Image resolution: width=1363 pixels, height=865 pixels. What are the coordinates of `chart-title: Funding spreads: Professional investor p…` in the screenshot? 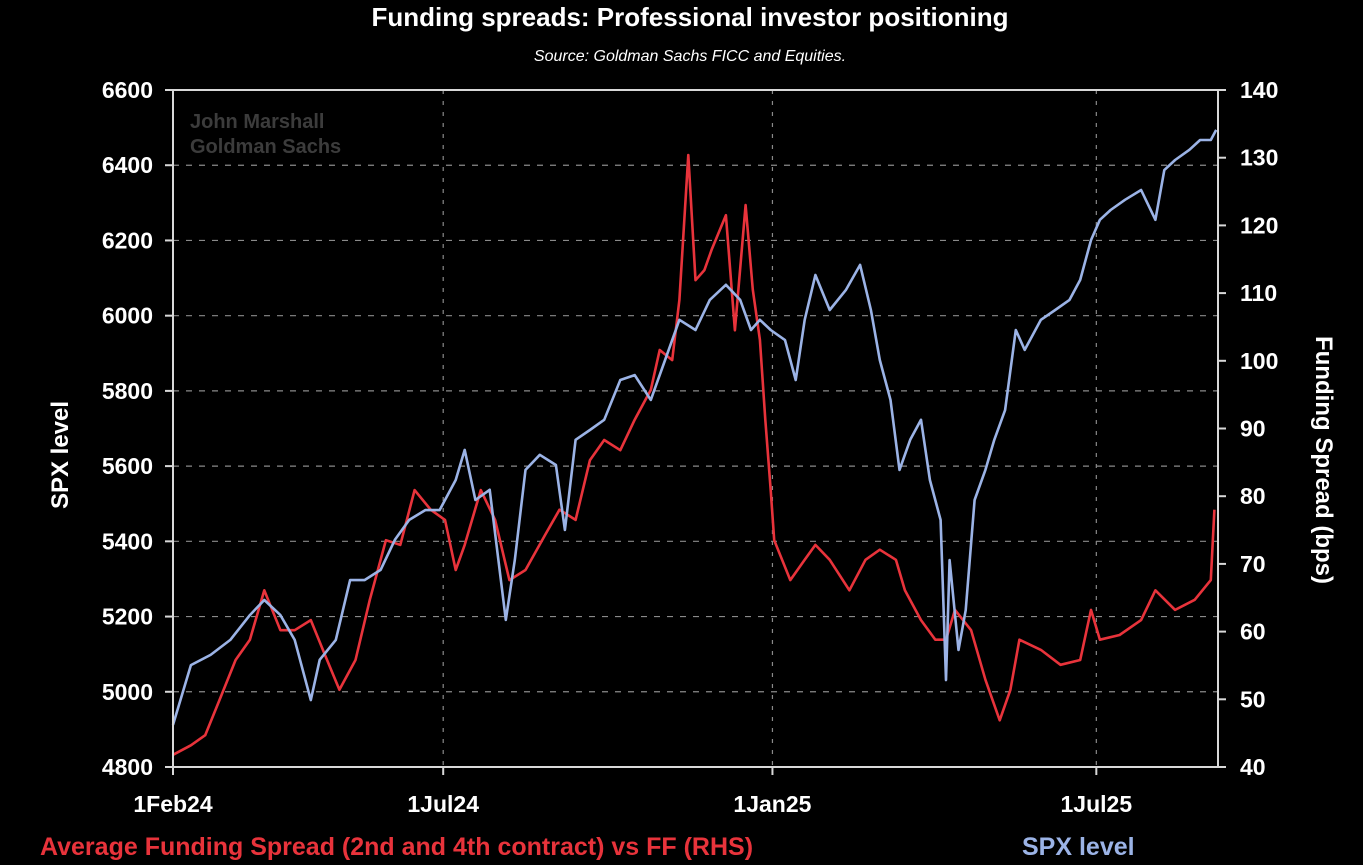 It's located at (689, 17).